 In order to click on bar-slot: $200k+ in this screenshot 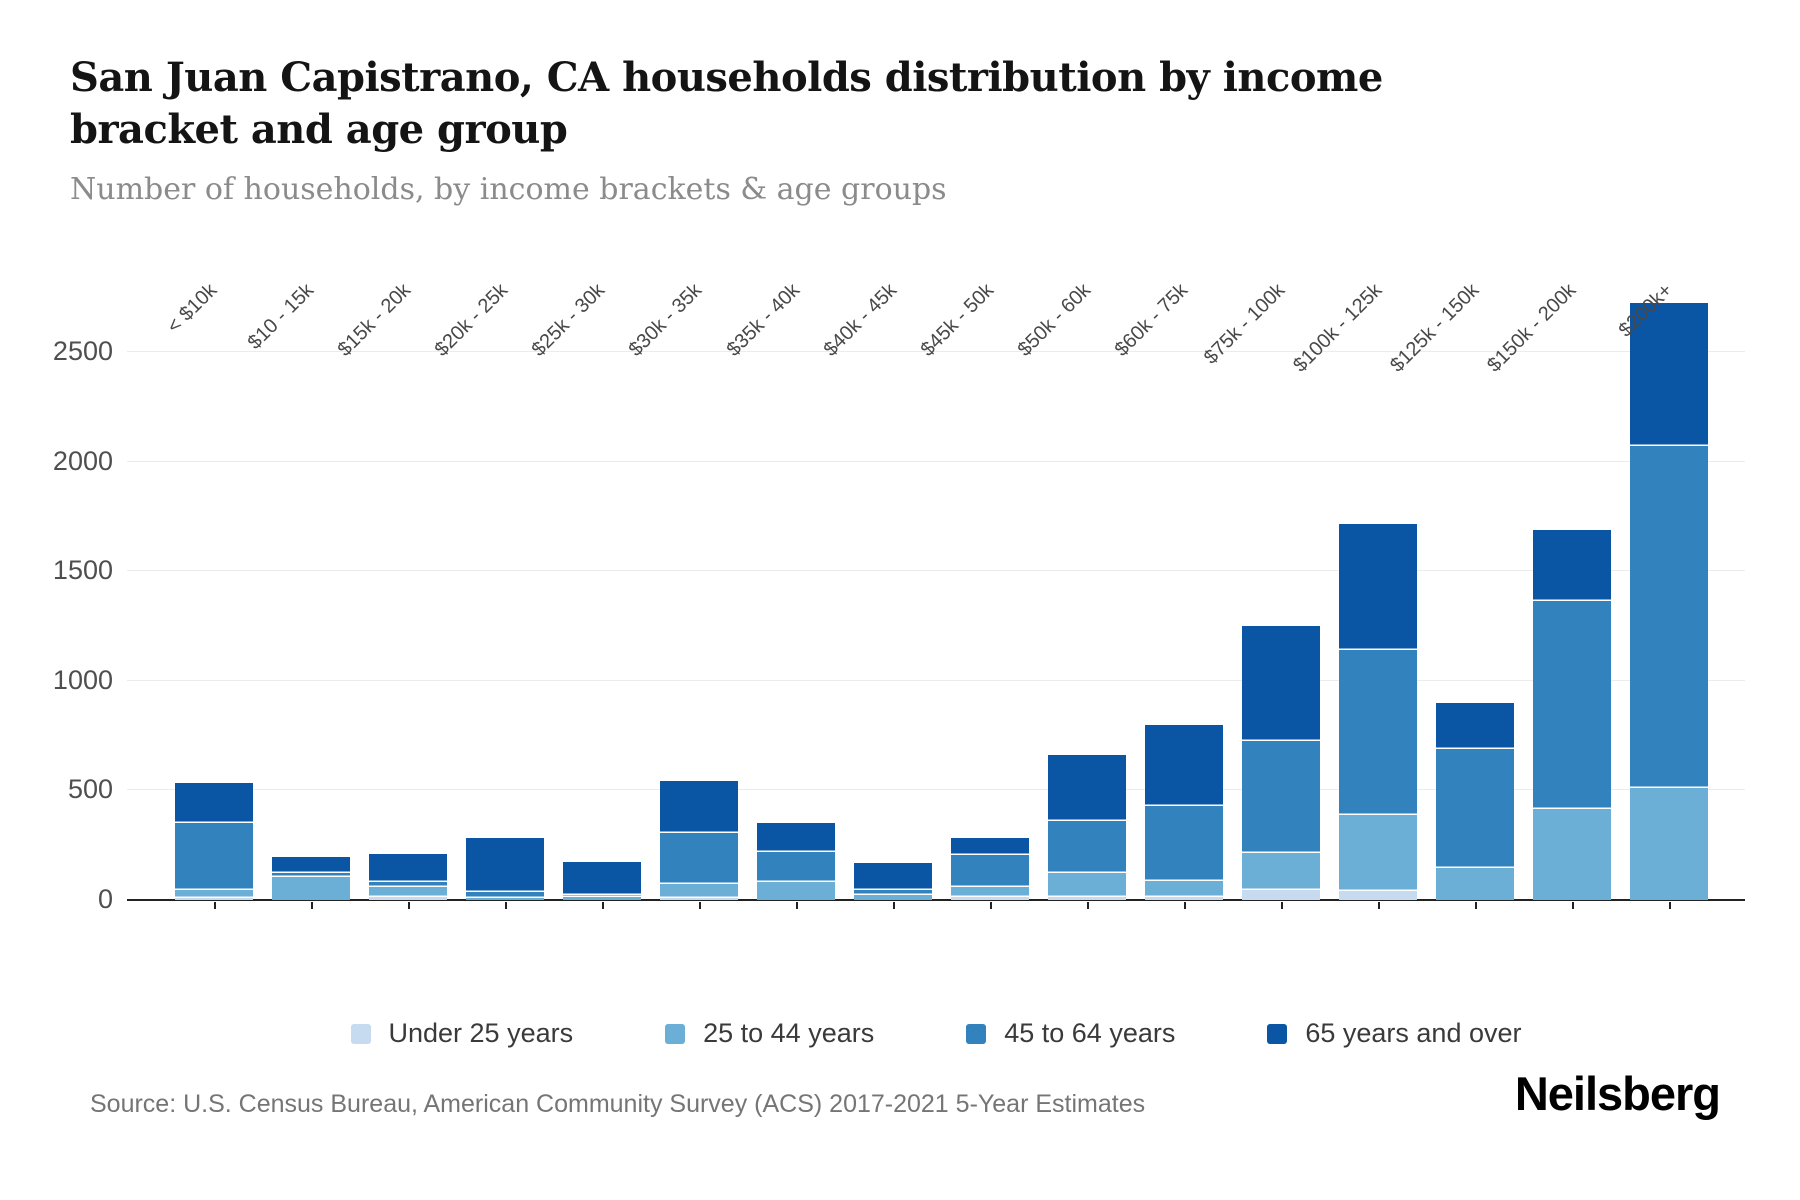, I will do `click(1666, 584)`.